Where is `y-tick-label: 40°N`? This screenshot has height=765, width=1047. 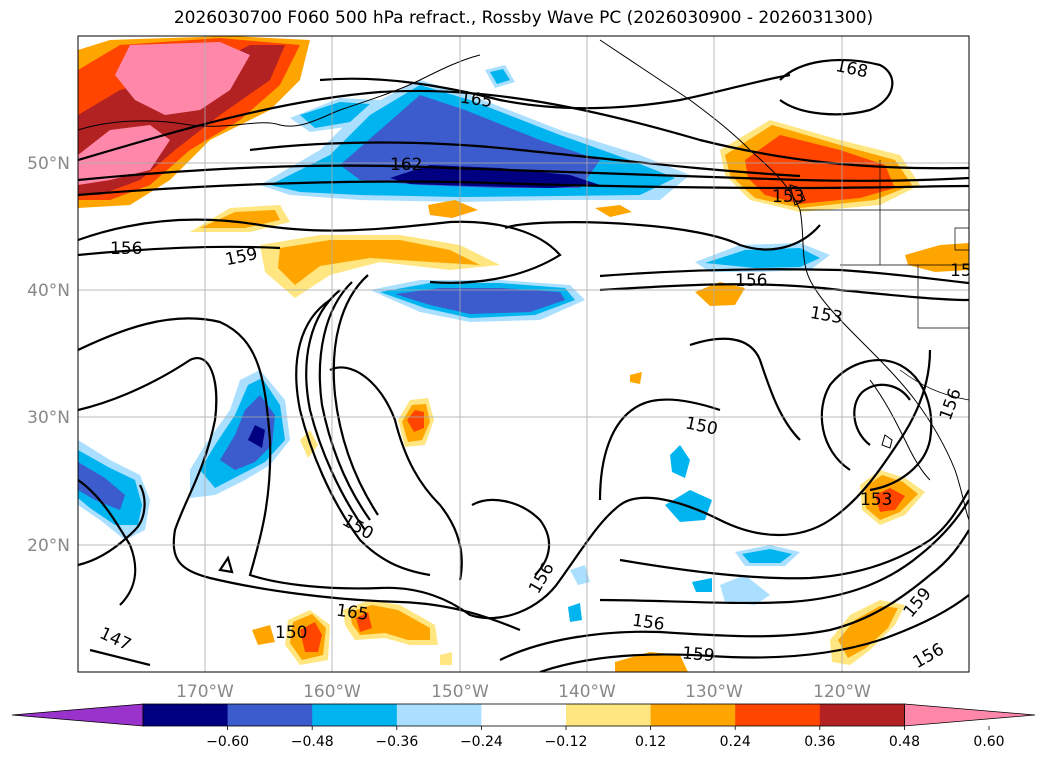 y-tick-label: 40°N is located at coordinates (48, 291).